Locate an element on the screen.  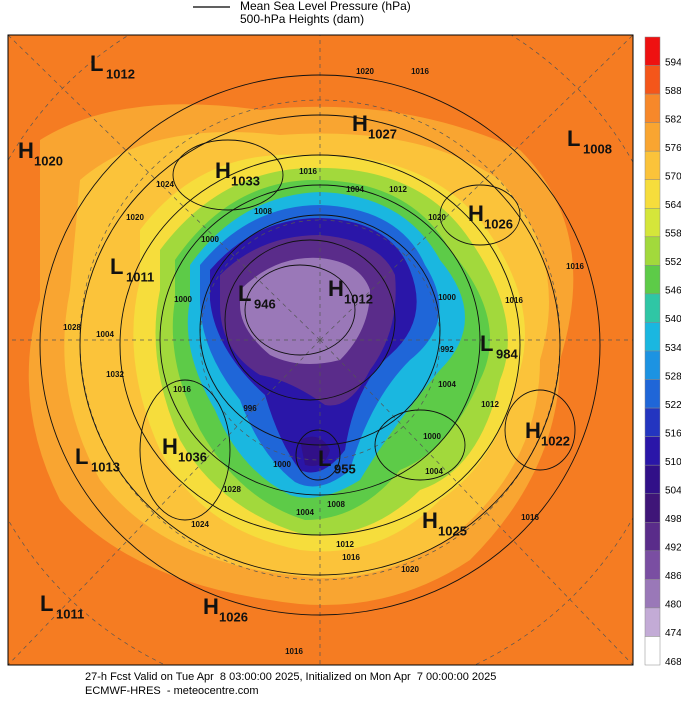
system-pressure: 1027 is located at coordinates (382, 133).